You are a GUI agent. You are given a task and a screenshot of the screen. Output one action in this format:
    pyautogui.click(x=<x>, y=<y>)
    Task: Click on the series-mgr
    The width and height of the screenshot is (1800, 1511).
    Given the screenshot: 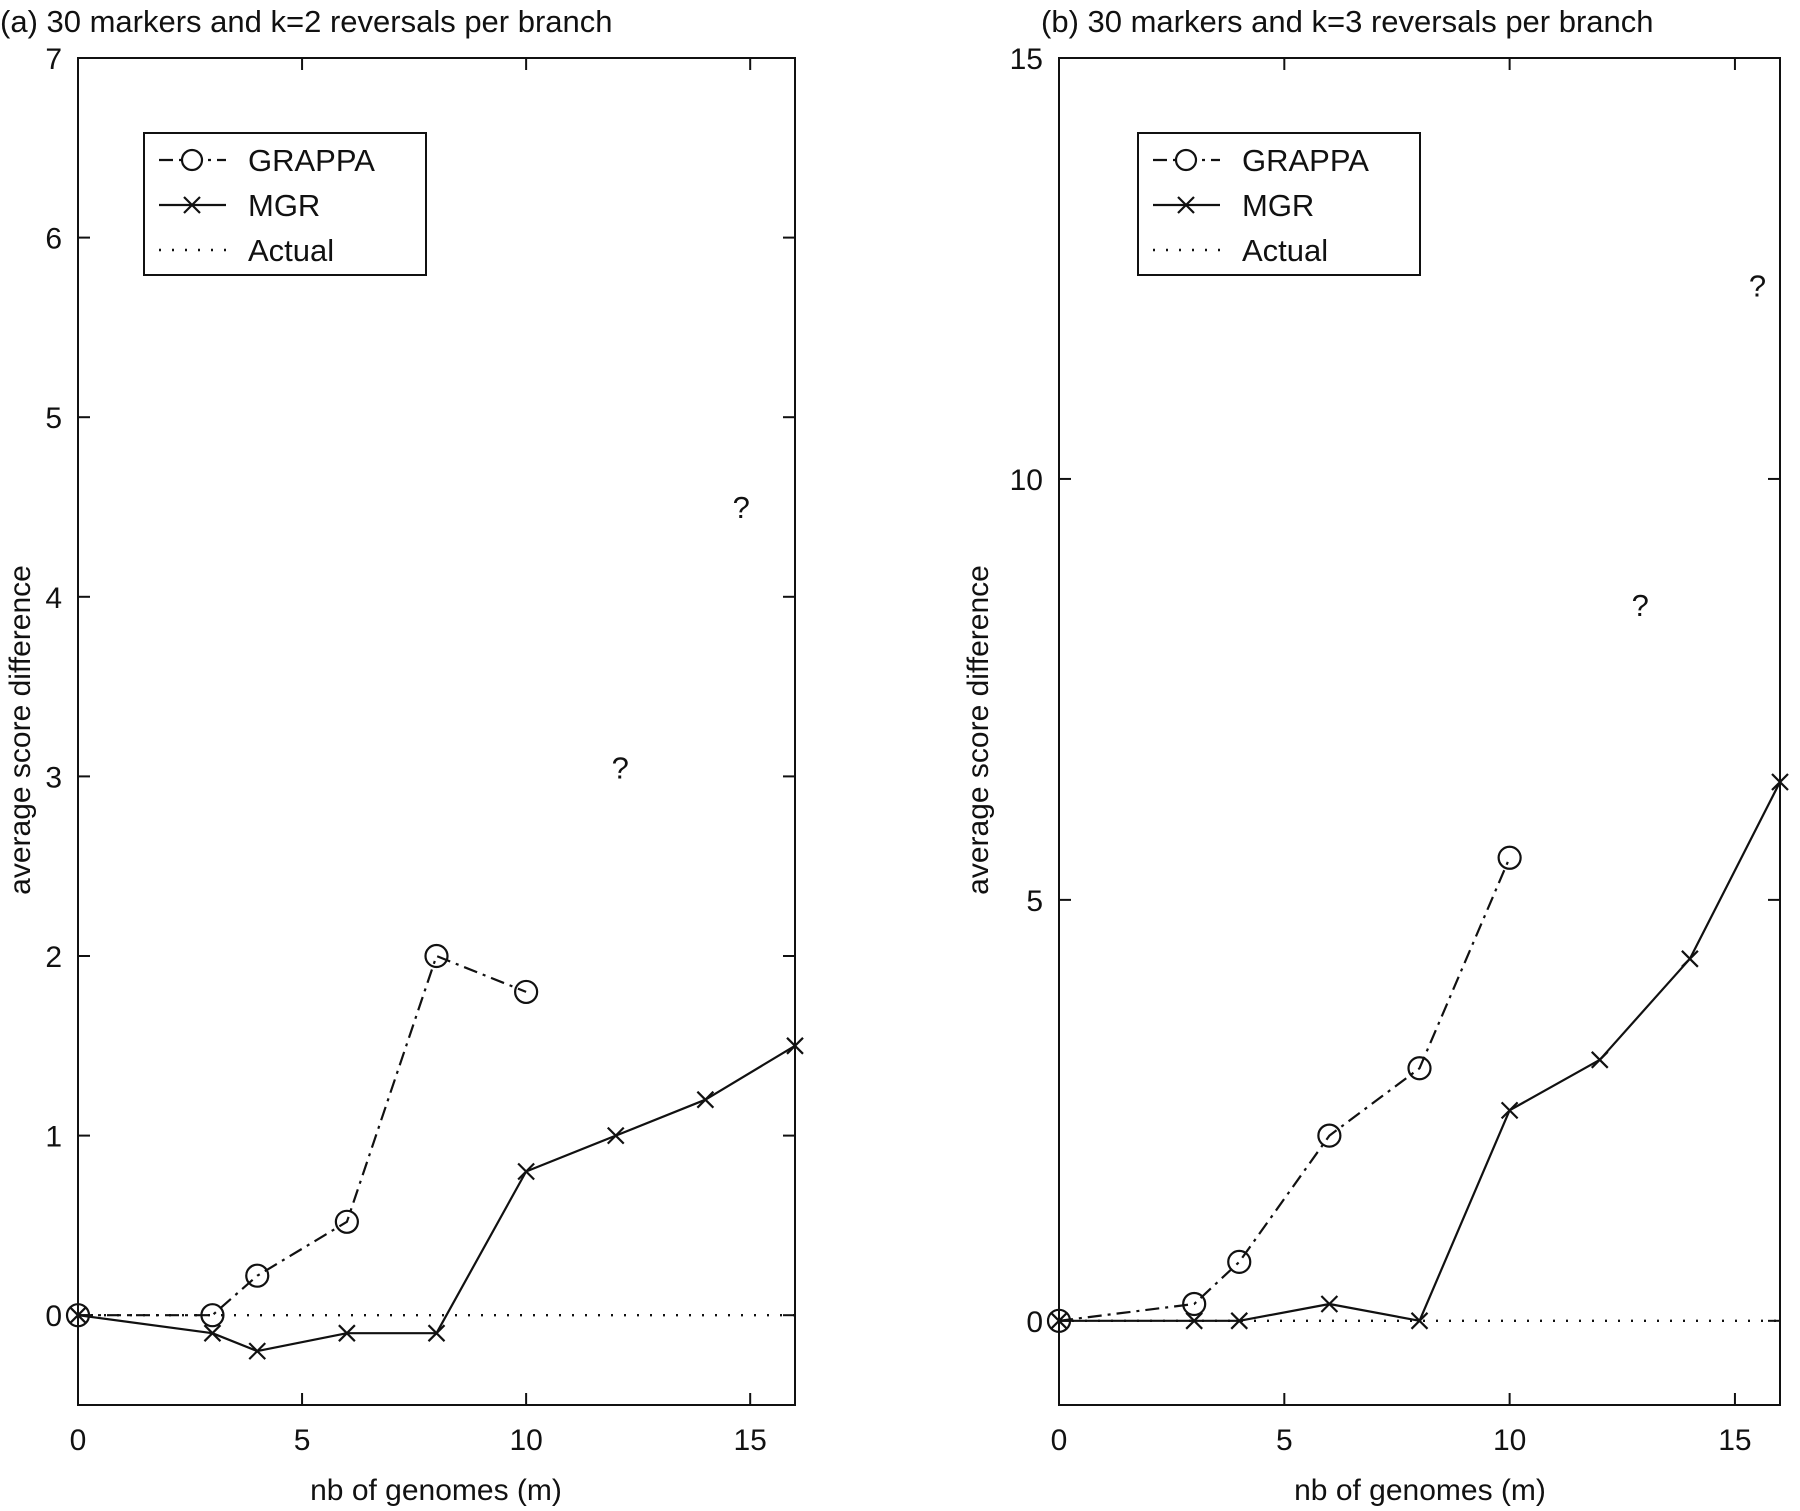 What is the action you would take?
    pyautogui.click(x=436, y=1198)
    